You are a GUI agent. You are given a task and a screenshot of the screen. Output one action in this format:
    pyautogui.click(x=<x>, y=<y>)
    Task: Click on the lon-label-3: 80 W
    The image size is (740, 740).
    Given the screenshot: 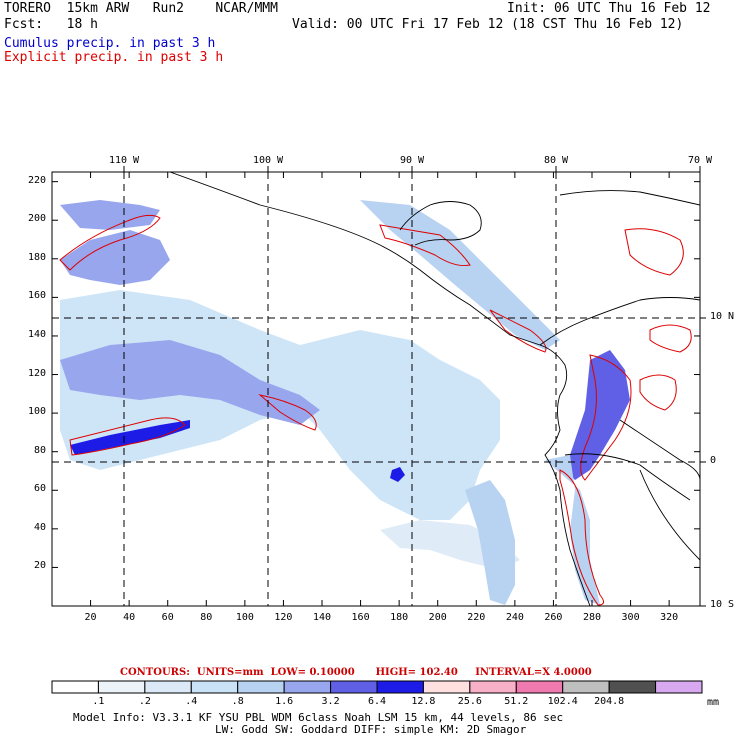 What is the action you would take?
    pyautogui.click(x=556, y=160)
    